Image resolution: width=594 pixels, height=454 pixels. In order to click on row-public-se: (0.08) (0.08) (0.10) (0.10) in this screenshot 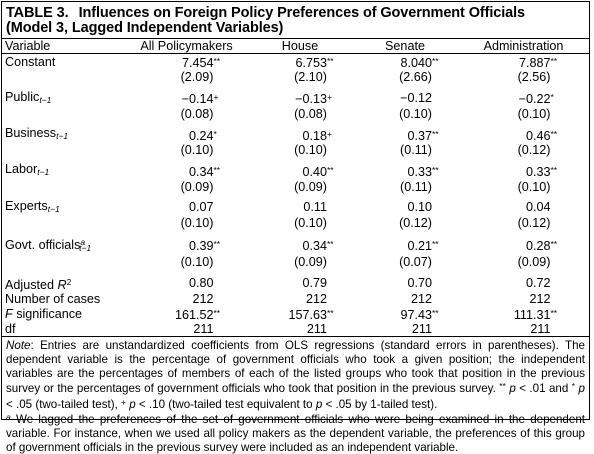, I will do `click(295, 114)`.